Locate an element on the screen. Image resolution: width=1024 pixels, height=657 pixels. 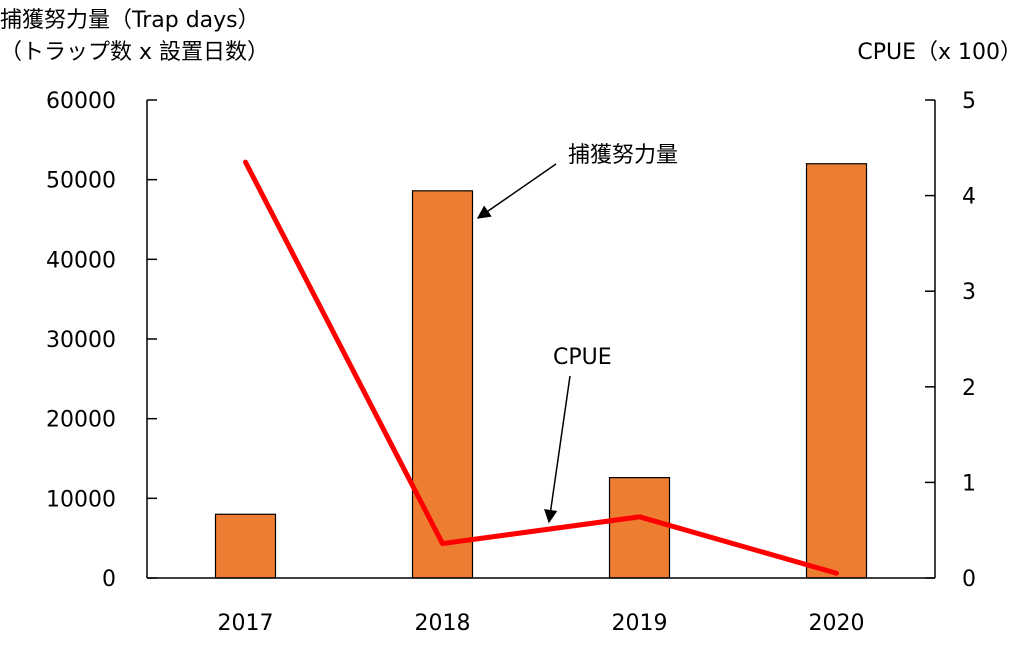
annotation-effort-arrow is located at coordinates (516, 191).